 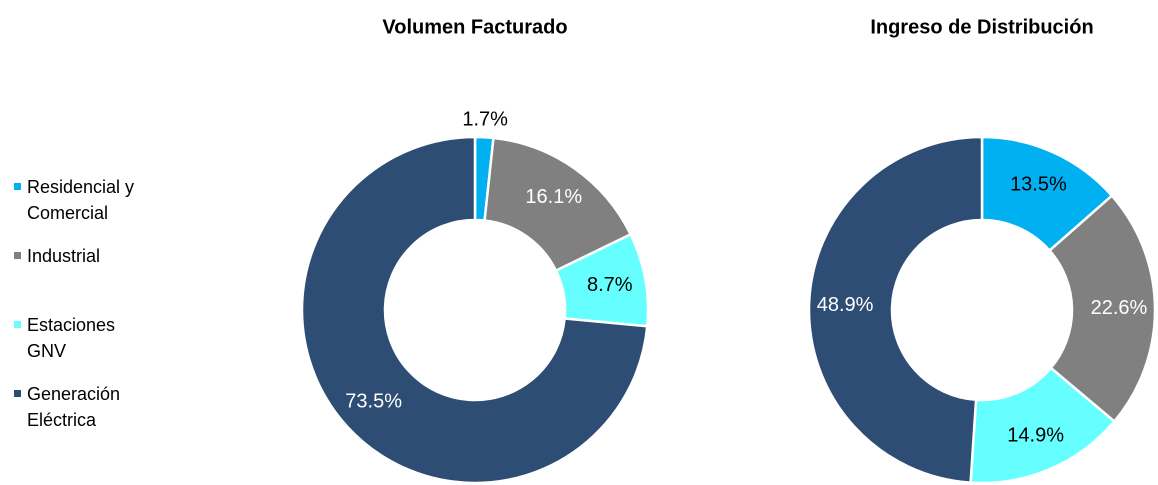 What do you see at coordinates (553, 197) in the screenshot?
I see `data-label: 16.1%` at bounding box center [553, 197].